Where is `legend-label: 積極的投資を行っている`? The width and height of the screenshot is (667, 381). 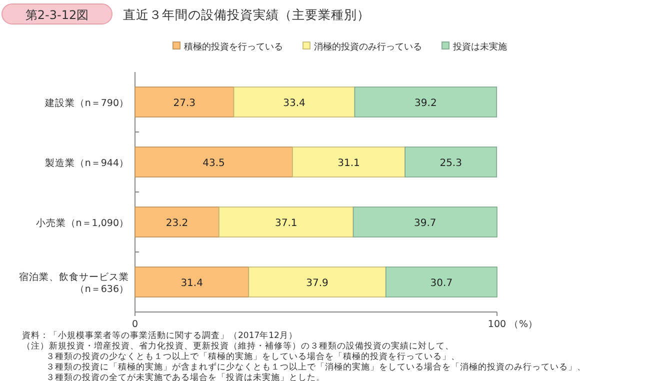
legend-label: 積極的投資を行っている is located at coordinates (233, 47).